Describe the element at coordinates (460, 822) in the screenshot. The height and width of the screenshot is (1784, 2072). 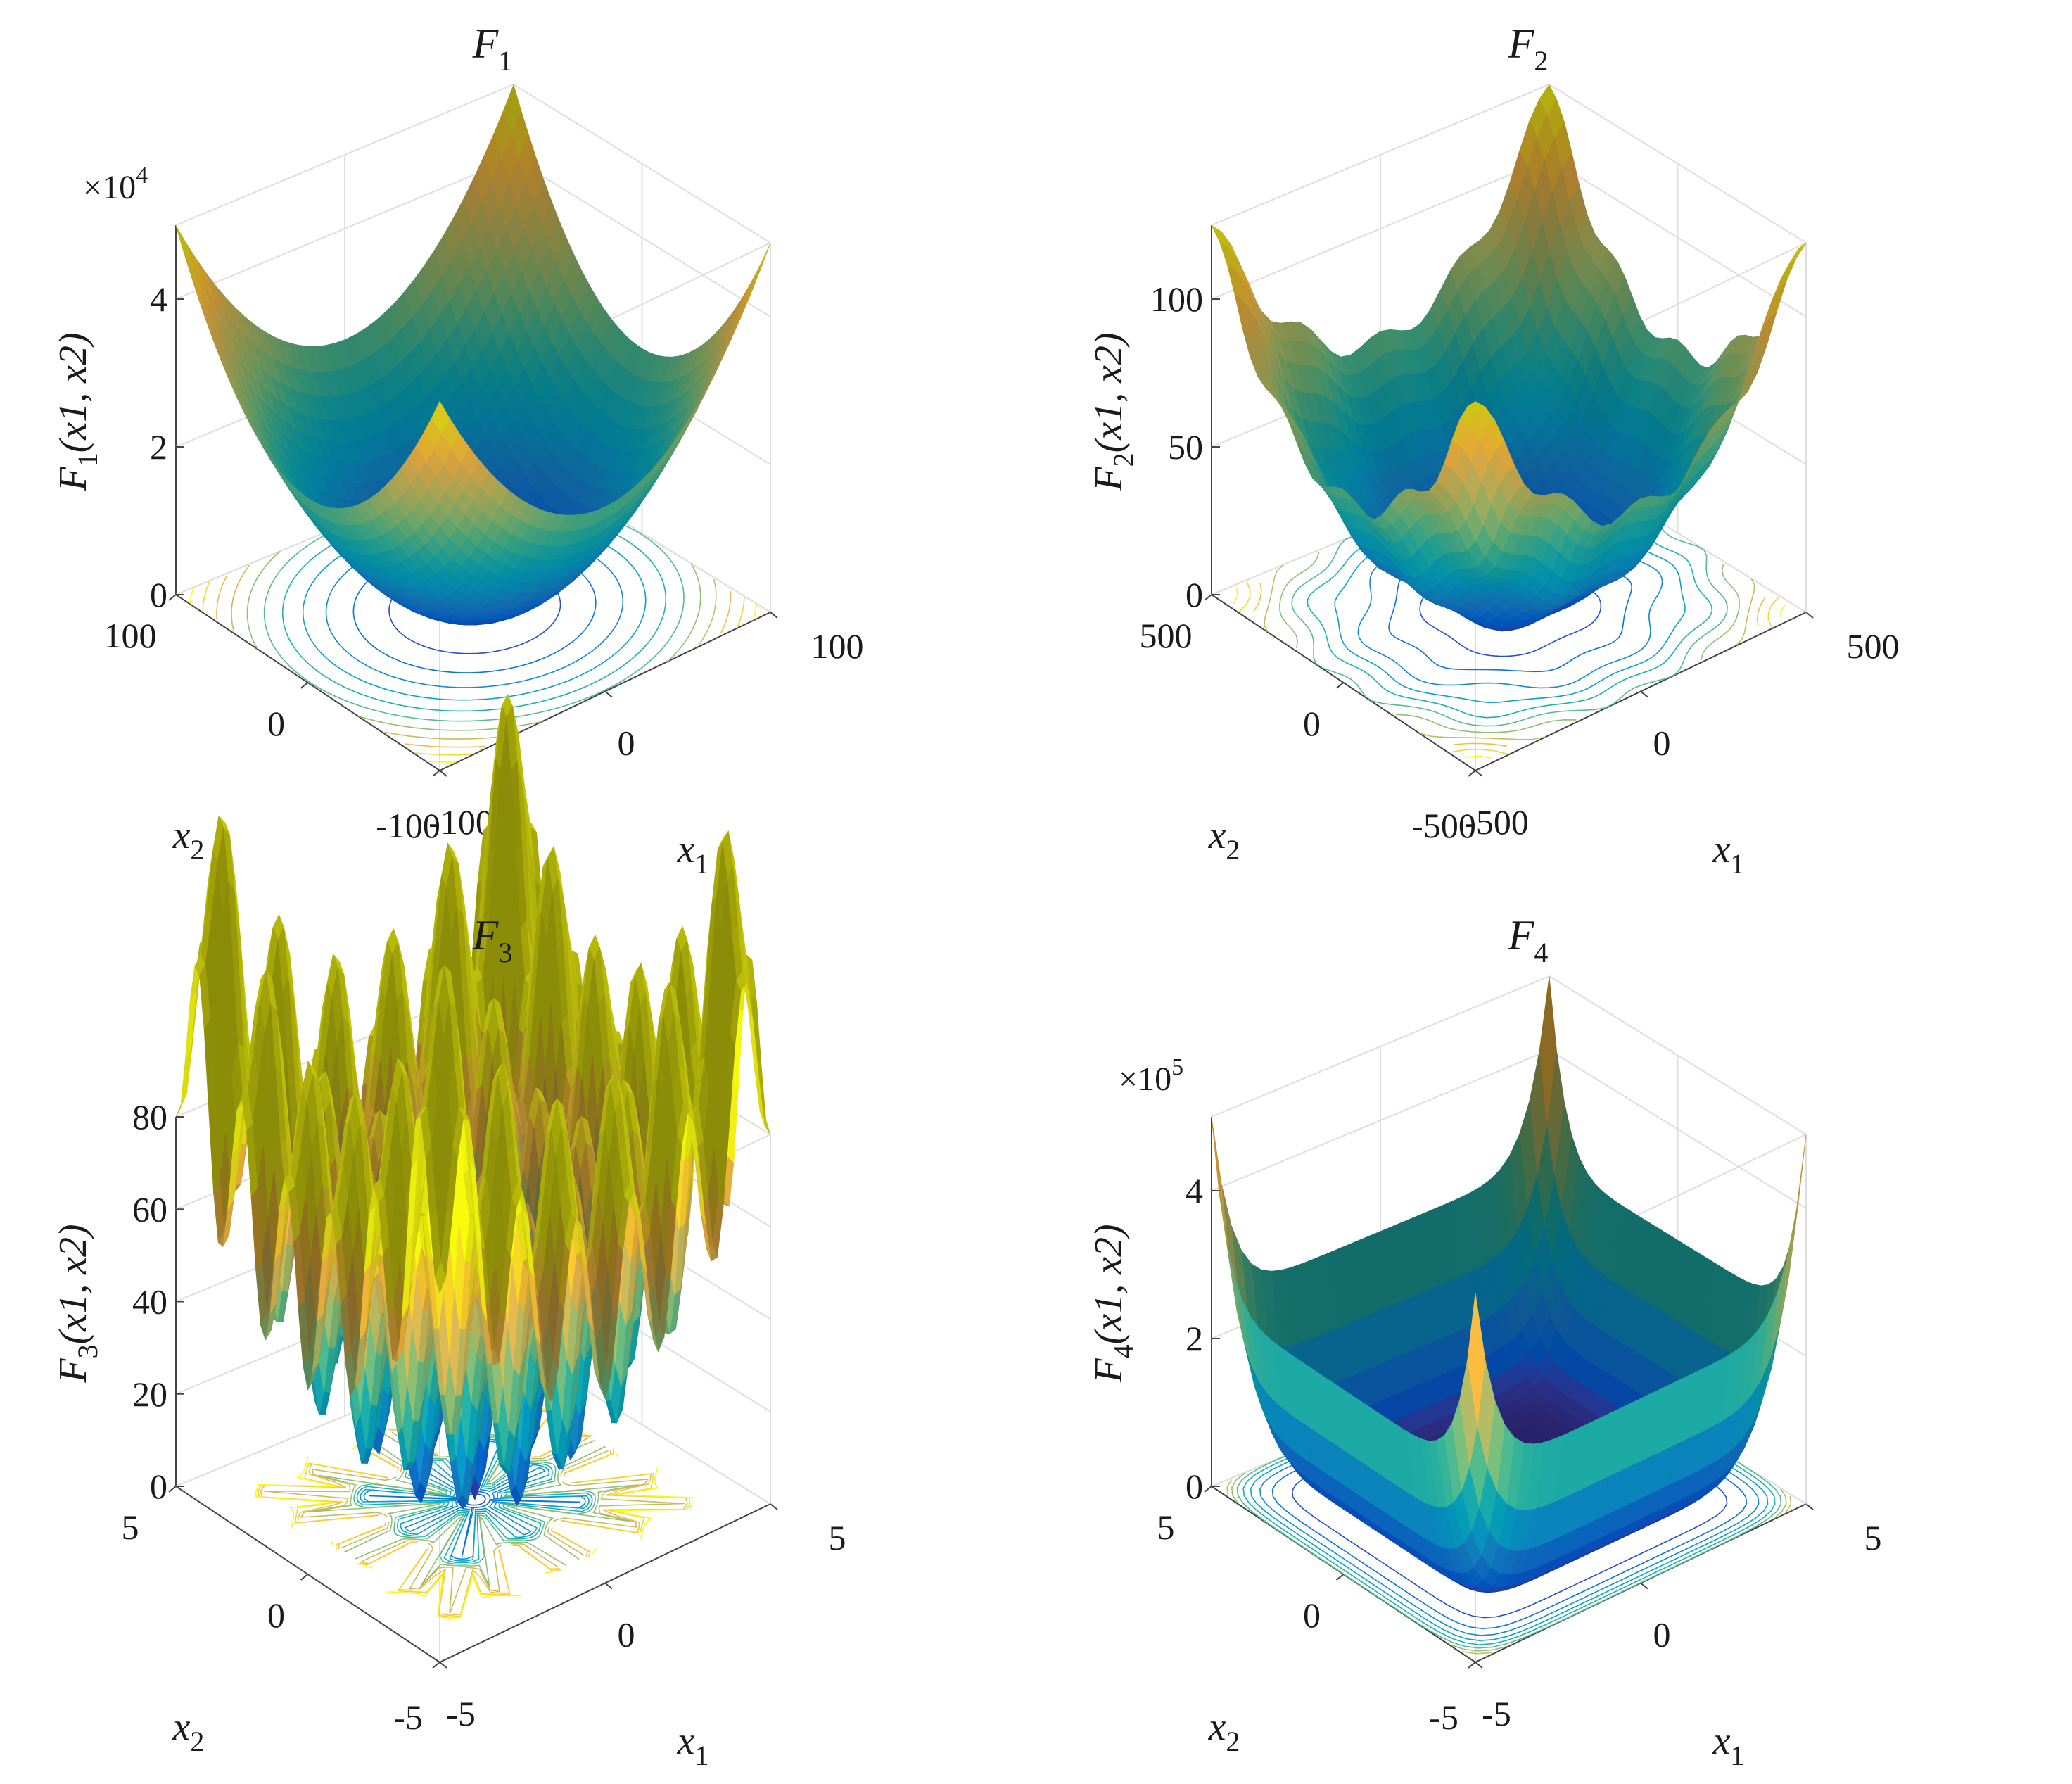
I see `x1-tick-label: -100` at that location.